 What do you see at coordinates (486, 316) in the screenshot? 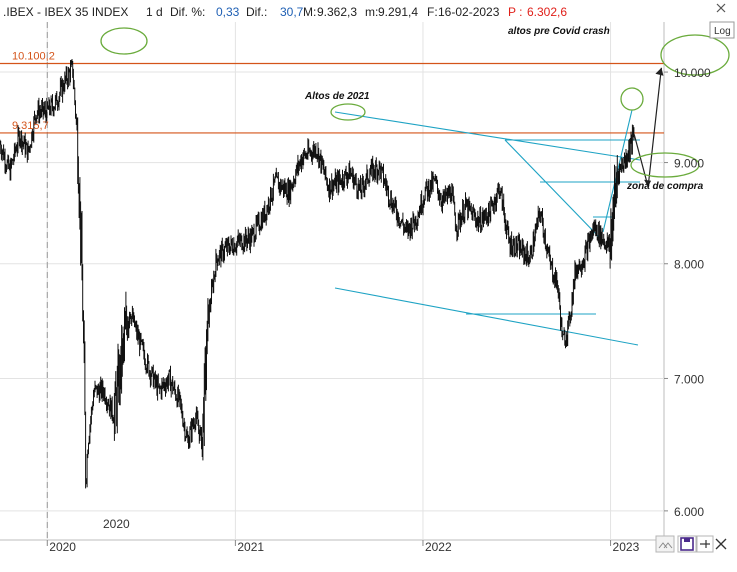
I see `lower-channel-line` at bounding box center [486, 316].